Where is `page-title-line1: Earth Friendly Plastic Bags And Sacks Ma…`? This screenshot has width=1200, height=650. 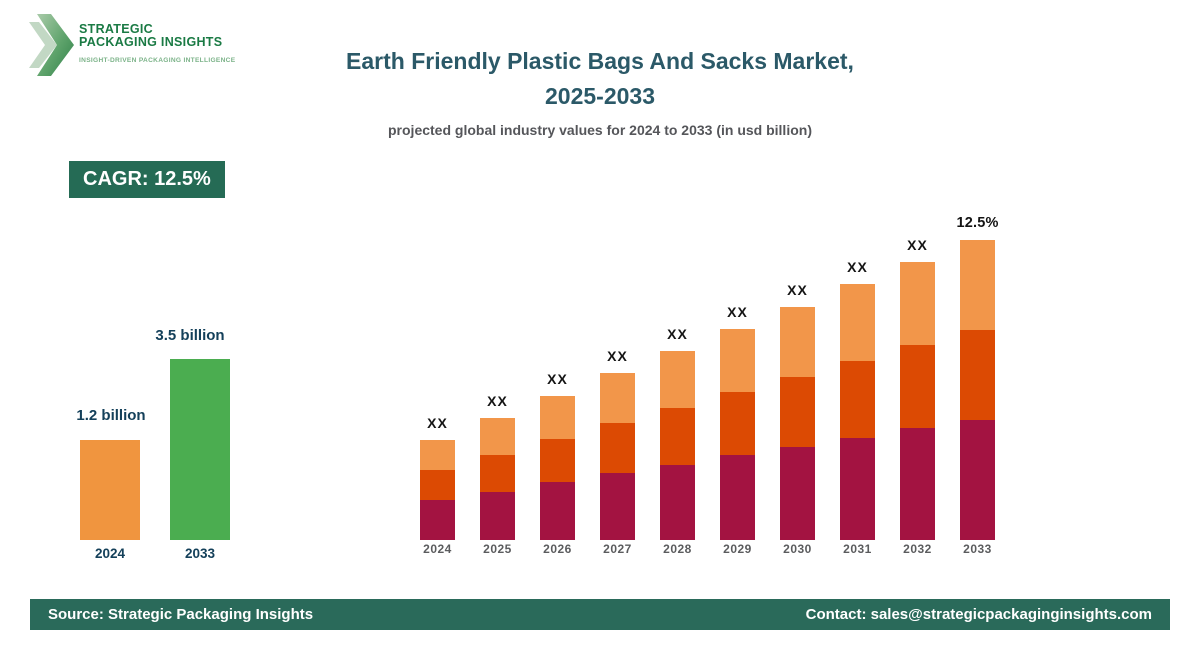 page-title-line1: Earth Friendly Plastic Bags And Sacks Ma… is located at coordinates (600, 61).